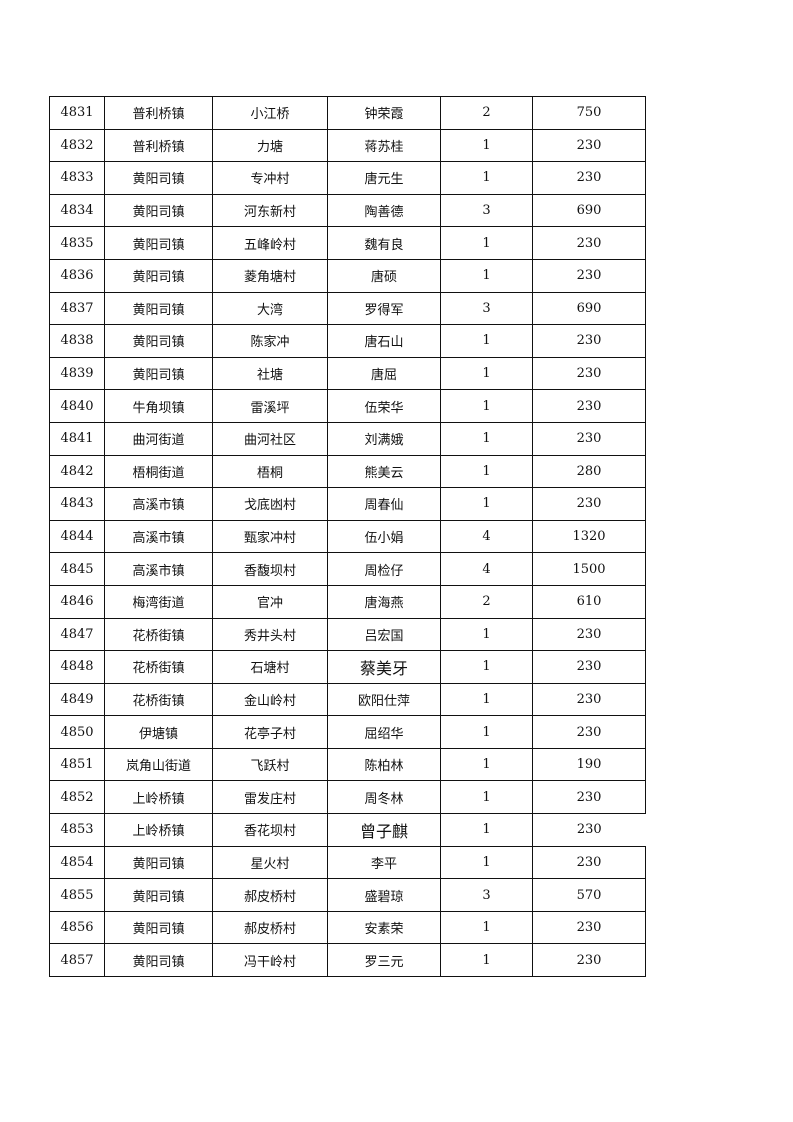  What do you see at coordinates (347, 732) in the screenshot?
I see `table-row: 4850 伊塘镇 花亭子村 屈绍华 1 230` at bounding box center [347, 732].